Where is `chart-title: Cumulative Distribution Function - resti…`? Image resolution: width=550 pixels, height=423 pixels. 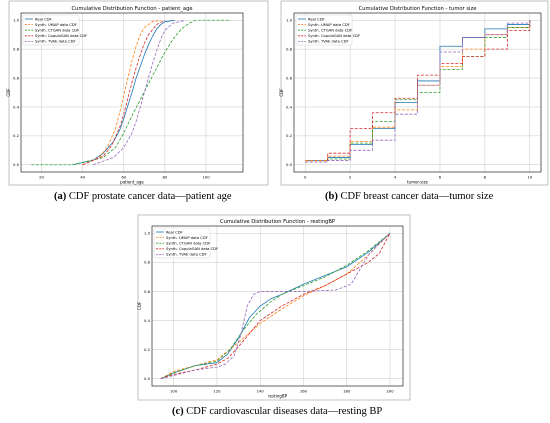 chart-title: Cumulative Distribution Function - resti… is located at coordinates (277, 222).